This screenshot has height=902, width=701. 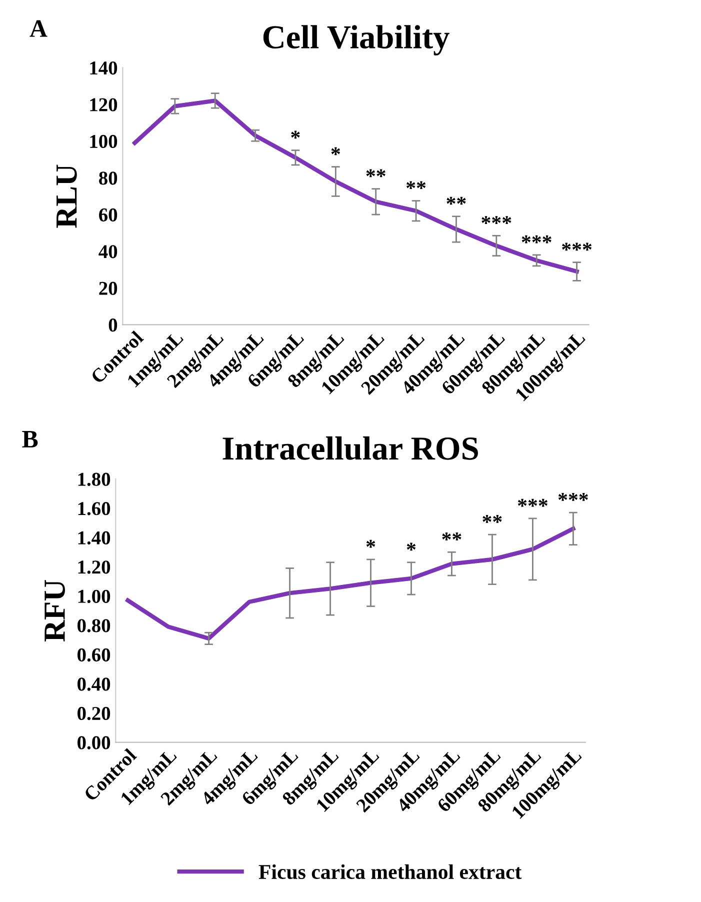 I want to click on text: A, so click(x=39, y=28).